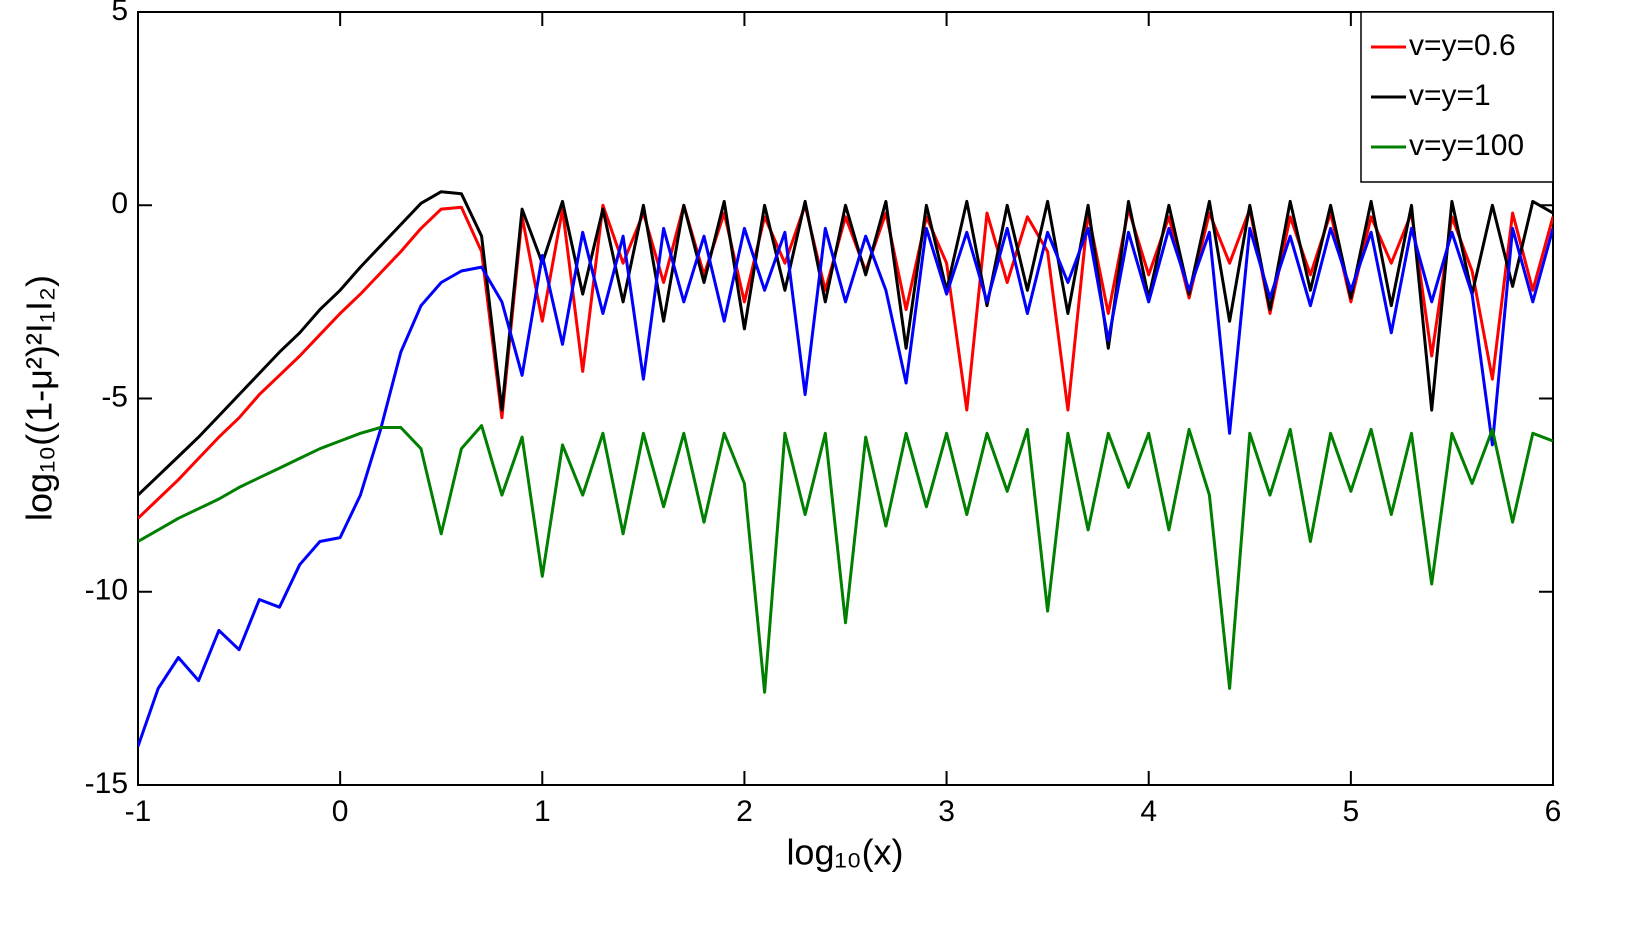  Describe the element at coordinates (106, 783) in the screenshot. I see `y-tick-label: -15` at that location.